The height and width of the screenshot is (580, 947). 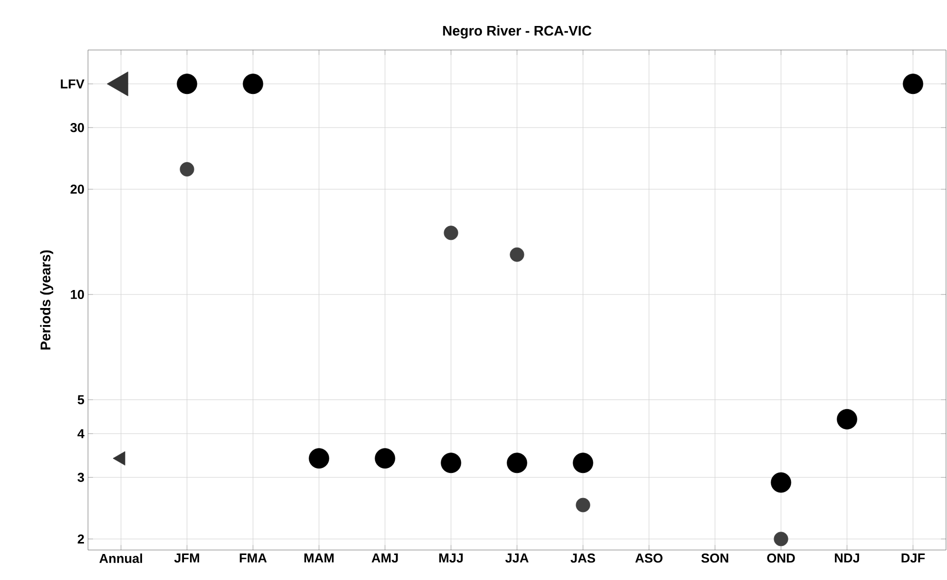 What do you see at coordinates (47, 300) in the screenshot?
I see `y-axis-title: Periods (years)` at bounding box center [47, 300].